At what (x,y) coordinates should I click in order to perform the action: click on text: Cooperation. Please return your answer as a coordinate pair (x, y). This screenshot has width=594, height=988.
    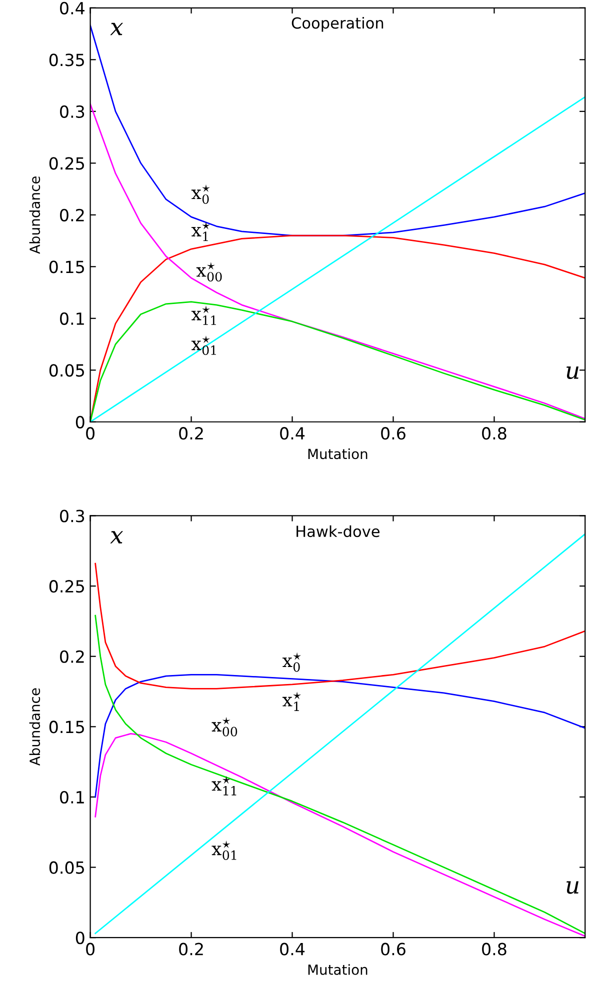
    Looking at the image, I should click on (338, 24).